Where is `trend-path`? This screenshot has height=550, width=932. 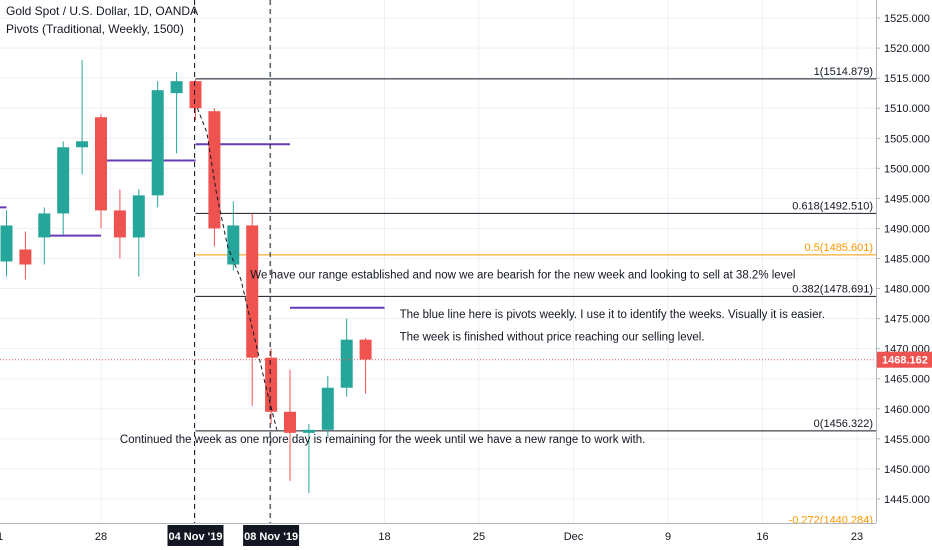
trend-path is located at coordinates (237, 269).